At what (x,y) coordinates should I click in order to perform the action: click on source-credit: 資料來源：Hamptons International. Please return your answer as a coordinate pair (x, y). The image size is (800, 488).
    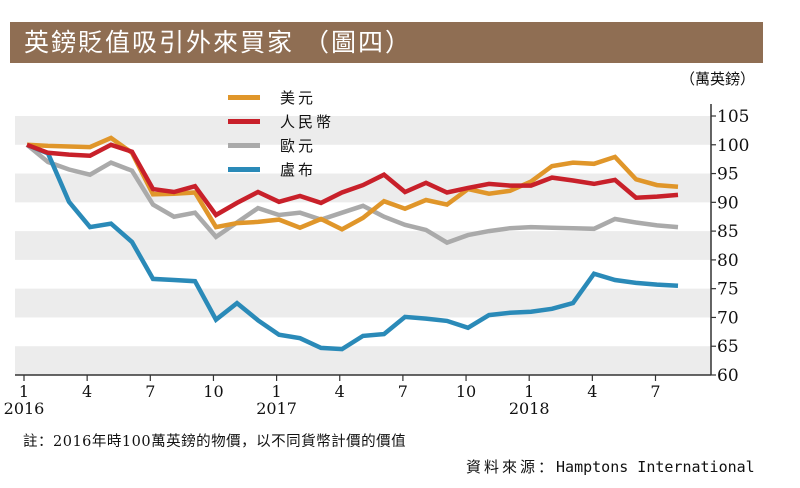
    Looking at the image, I should click on (610, 466).